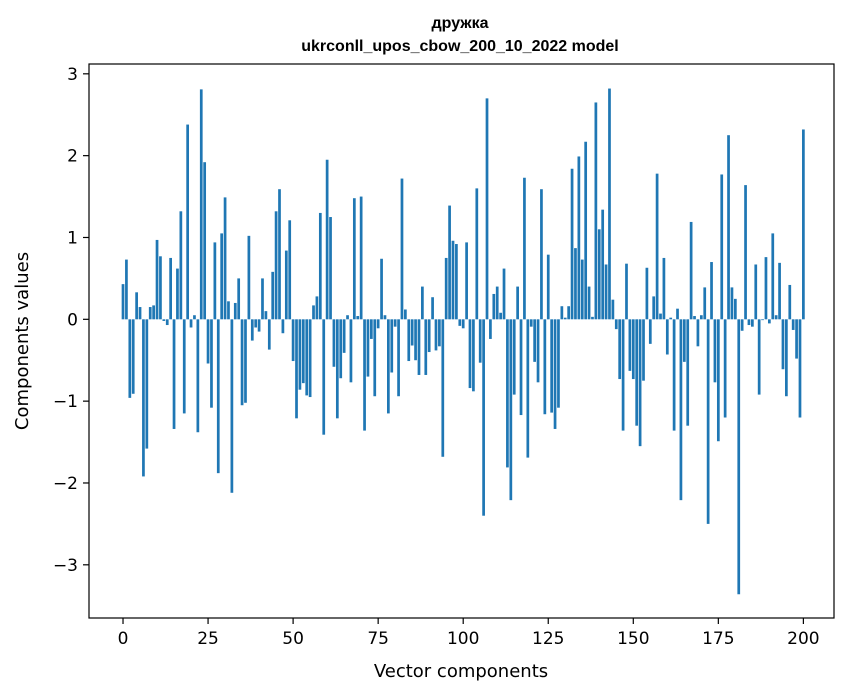 The height and width of the screenshot is (696, 847). I want to click on y-tick-label: 1, so click(72, 238).